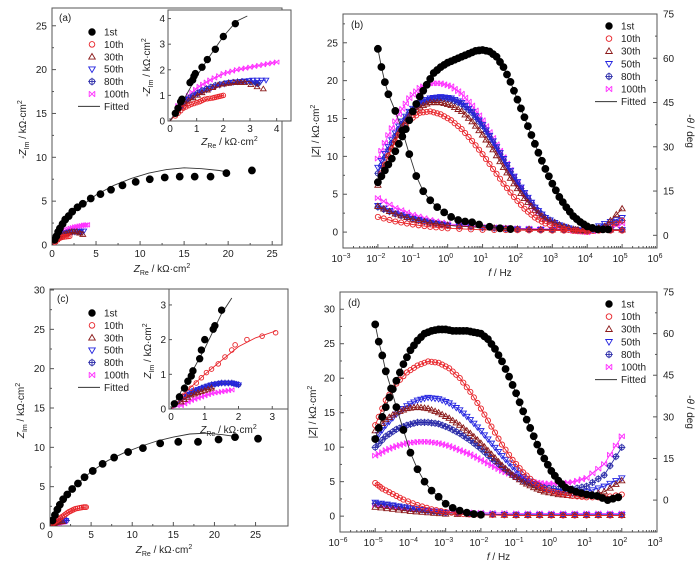  I want to click on y-tick-label: 20, so click(330, 379).